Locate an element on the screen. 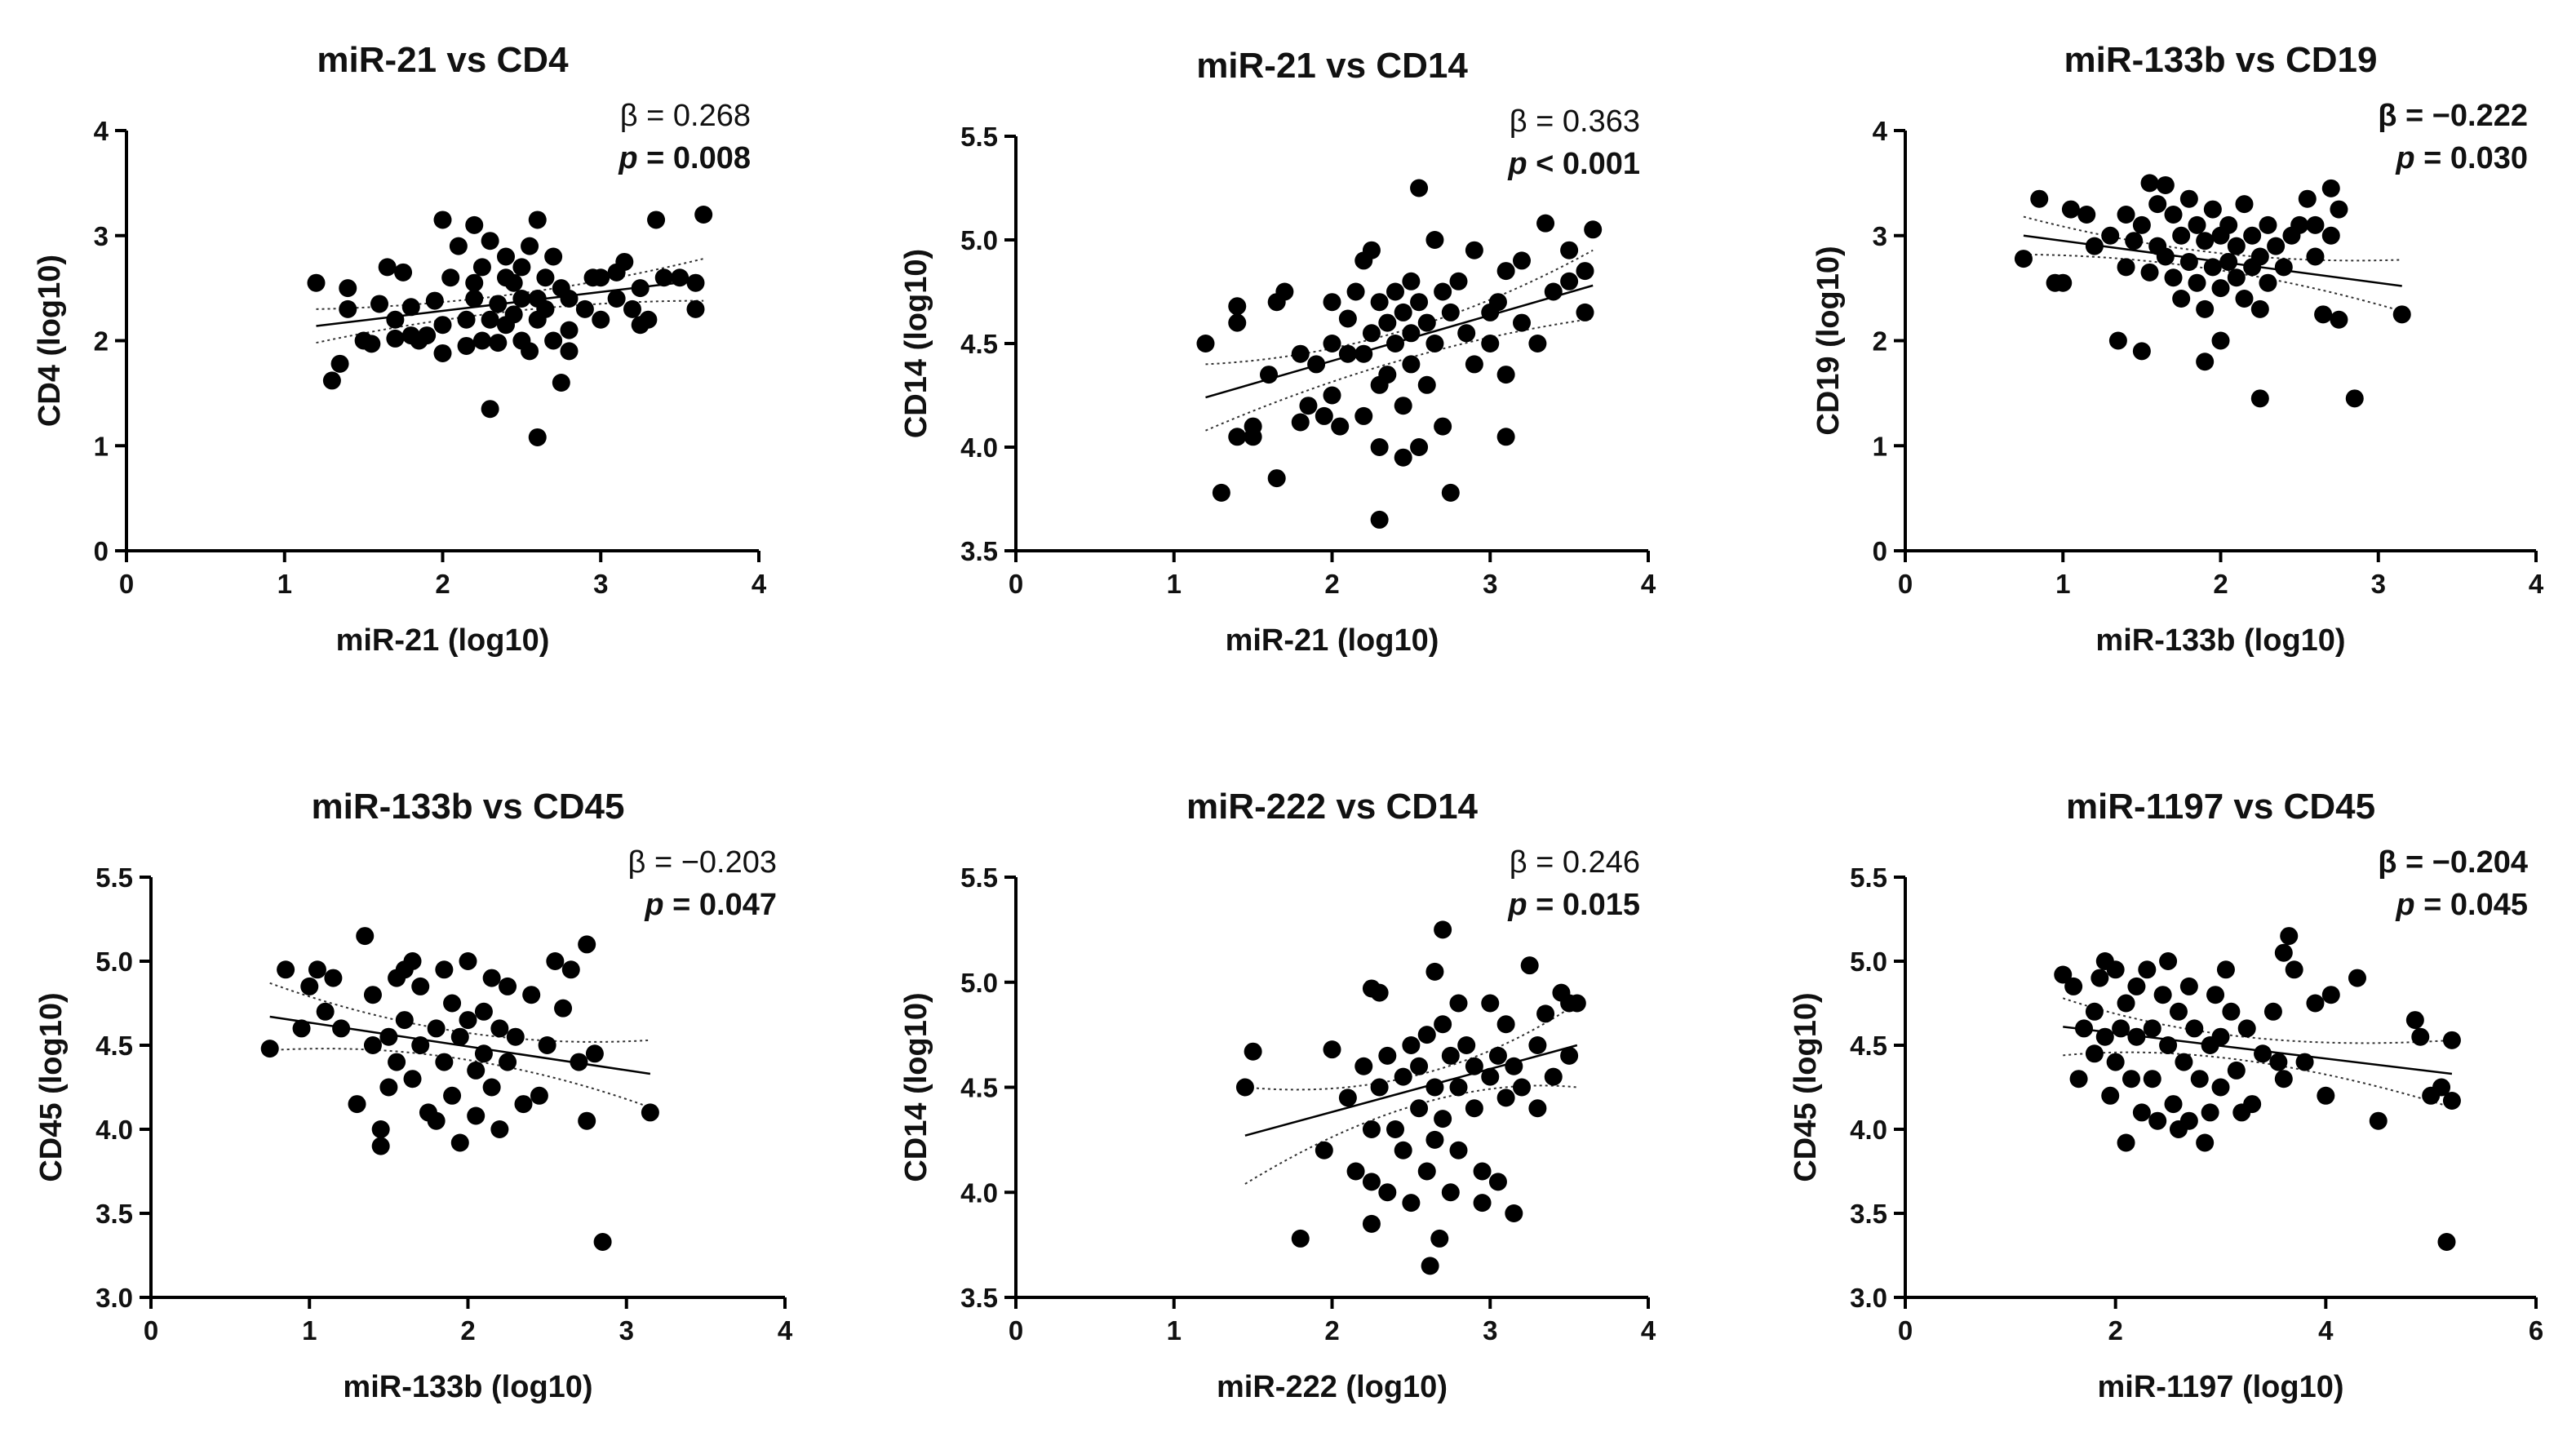 The width and height of the screenshot is (2576, 1441). y-tick-label: 3.5 is located at coordinates (114, 1214).